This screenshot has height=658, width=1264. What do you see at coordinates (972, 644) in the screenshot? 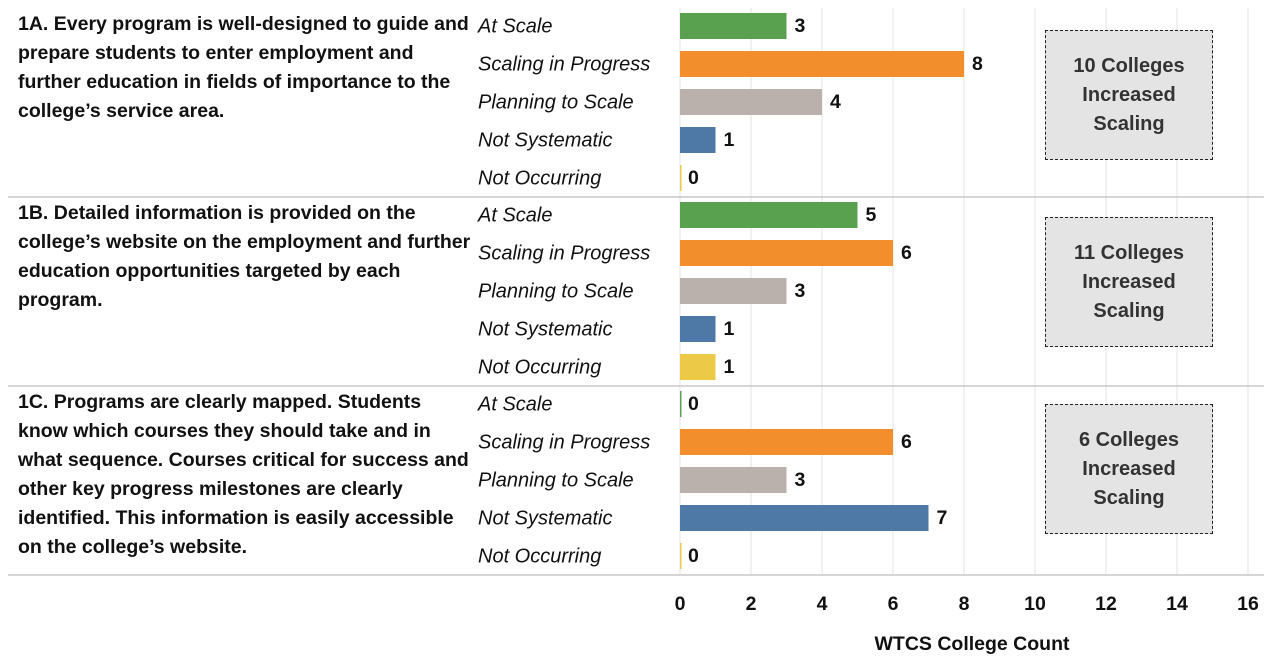
I see `x-axis-title: WTCS College Count` at bounding box center [972, 644].